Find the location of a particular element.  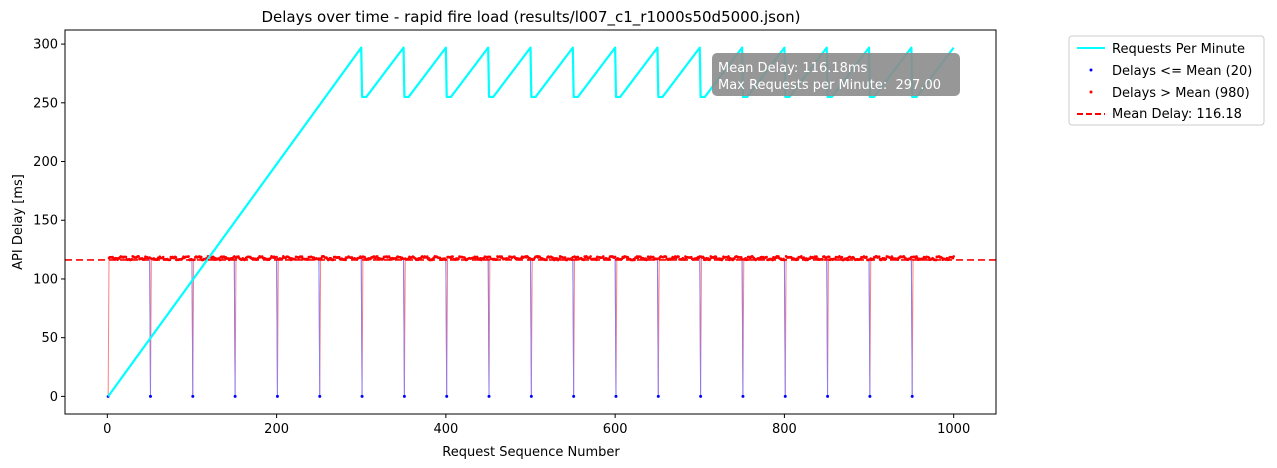

legend-marker-low-delays is located at coordinates (1091, 70).